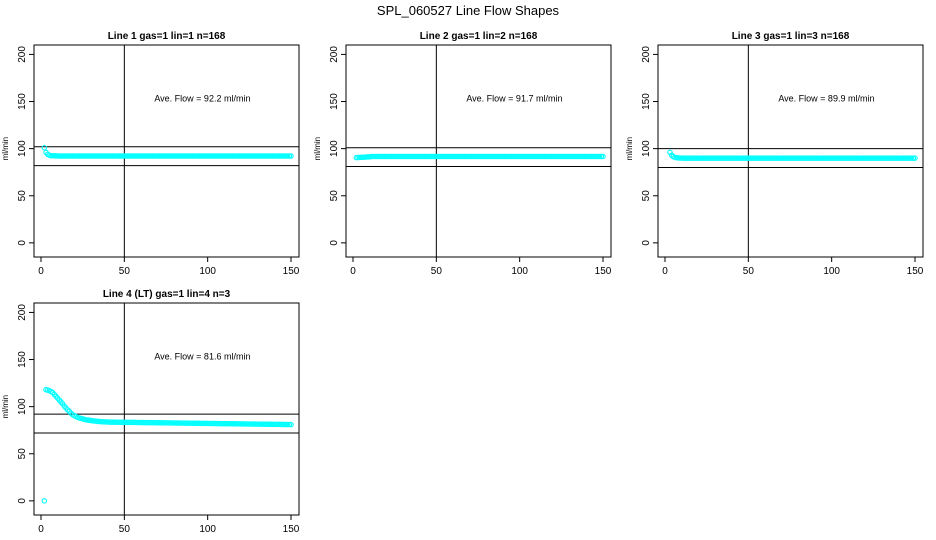 The height and width of the screenshot is (540, 936). Describe the element at coordinates (167, 294) in the screenshot. I see `chart-title: Line 4 (LT) gas=1 lin=4 n=3` at that location.